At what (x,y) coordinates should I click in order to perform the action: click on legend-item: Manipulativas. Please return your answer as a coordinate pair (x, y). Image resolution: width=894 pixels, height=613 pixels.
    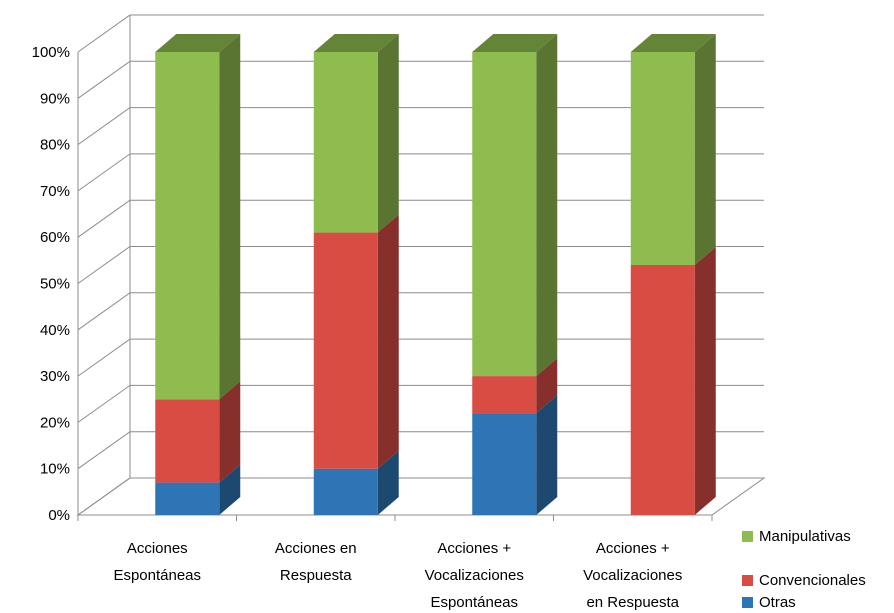
    Looking at the image, I should click on (796, 536).